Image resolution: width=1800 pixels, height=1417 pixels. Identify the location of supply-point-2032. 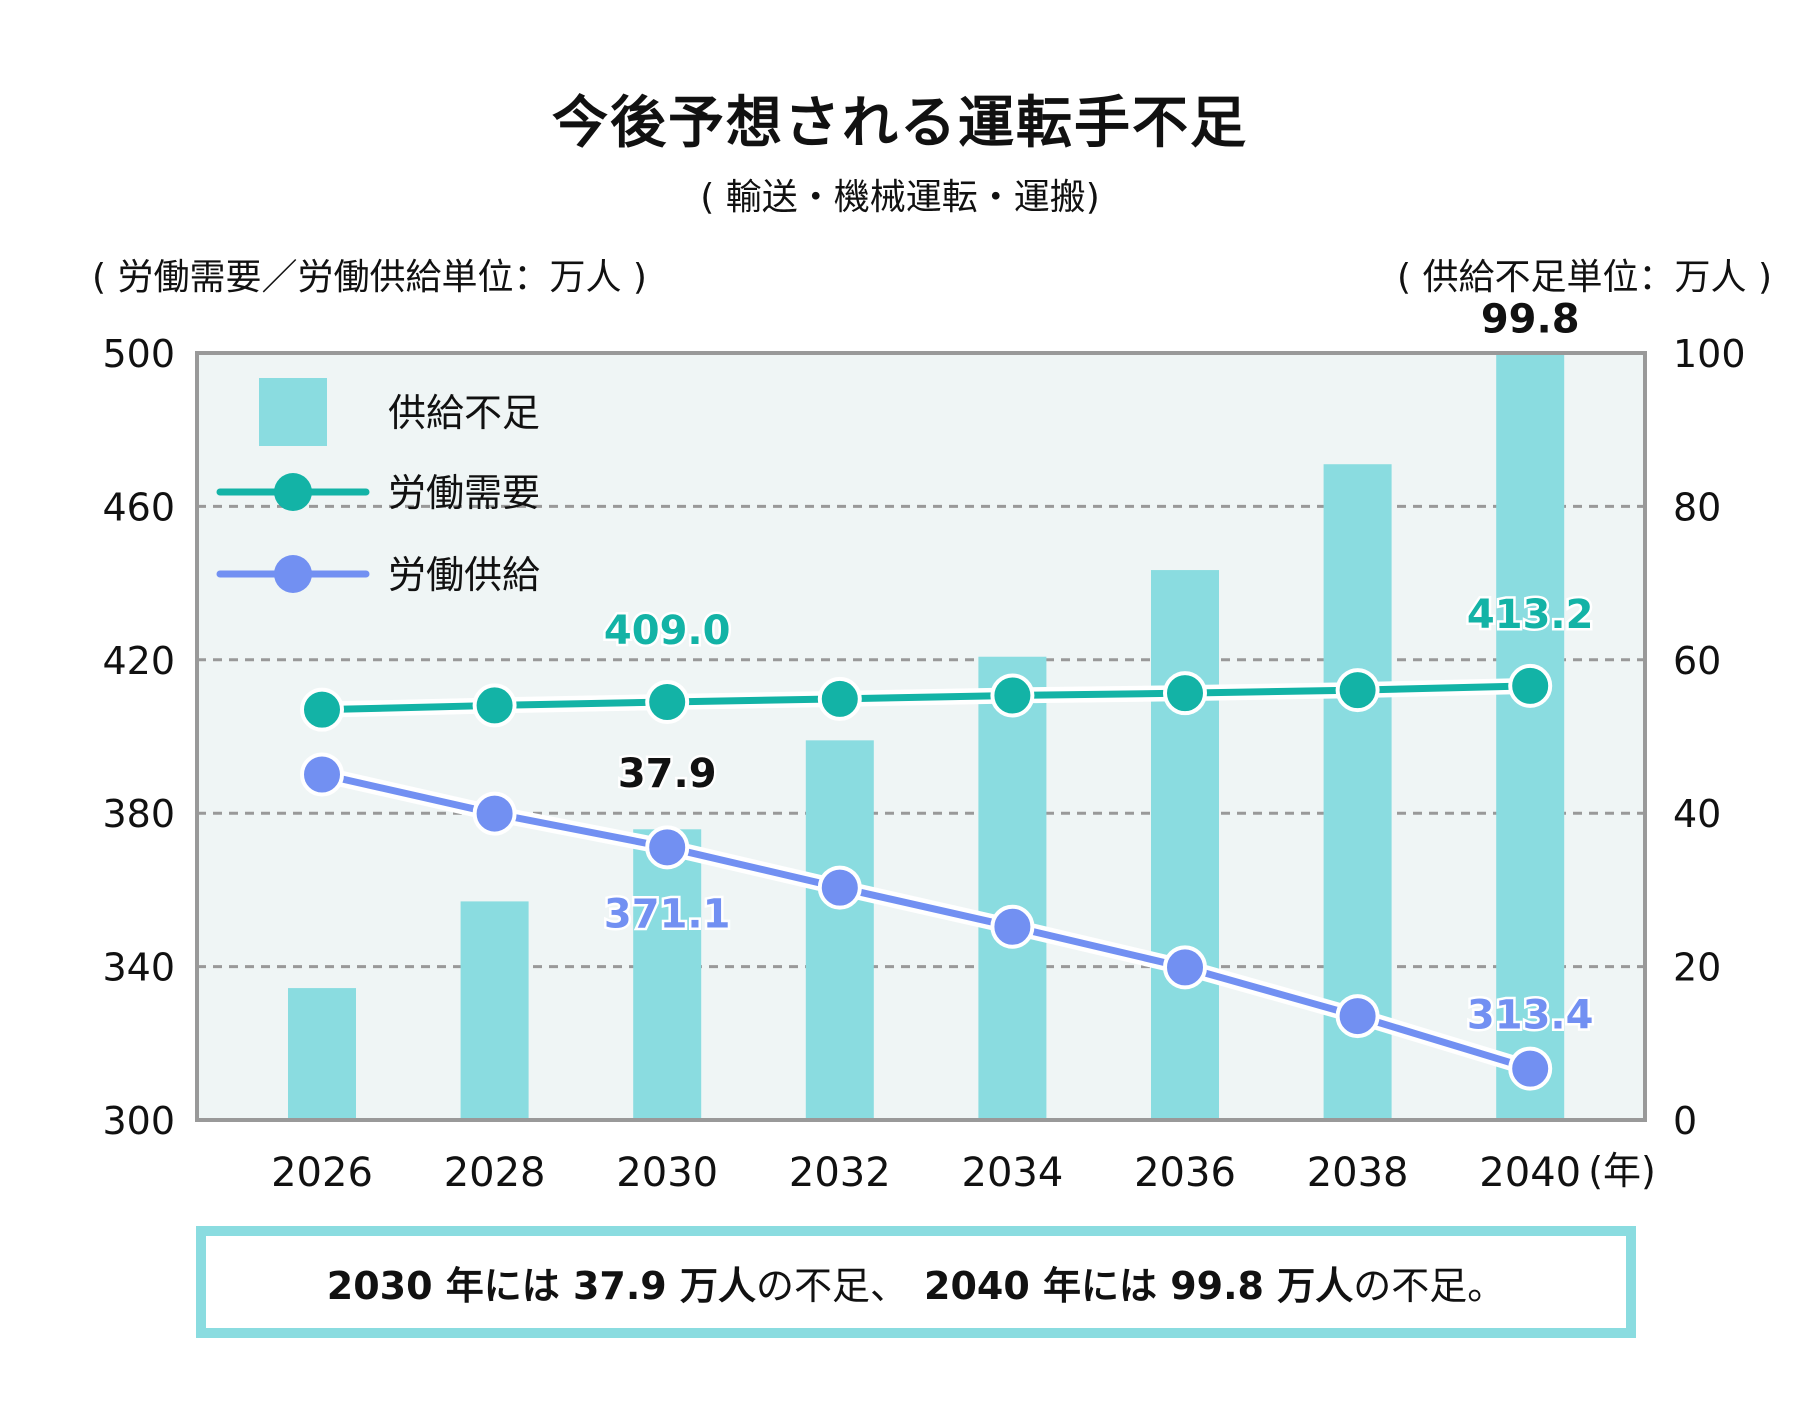
(839, 887).